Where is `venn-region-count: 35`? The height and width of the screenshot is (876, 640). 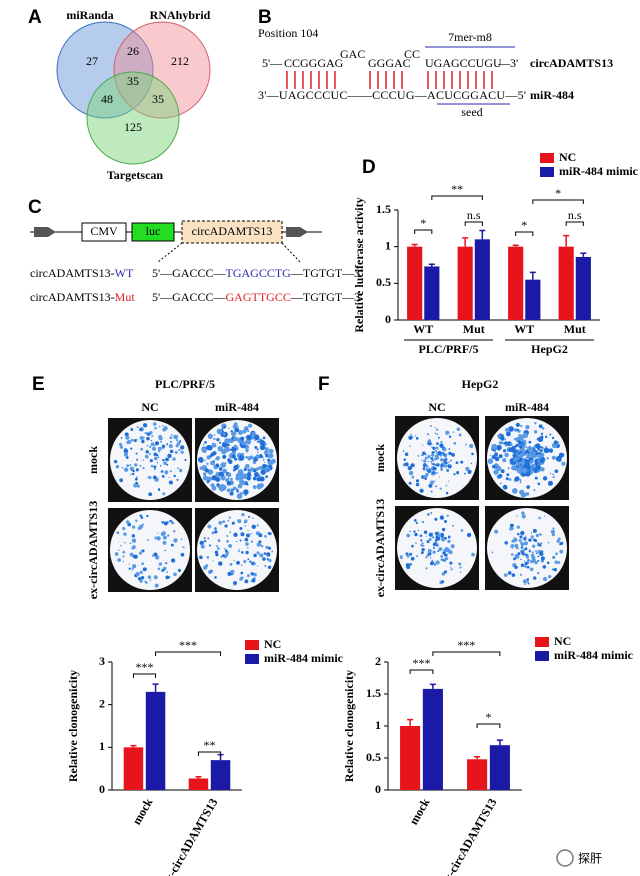 venn-region-count: 35 is located at coordinates (158, 99).